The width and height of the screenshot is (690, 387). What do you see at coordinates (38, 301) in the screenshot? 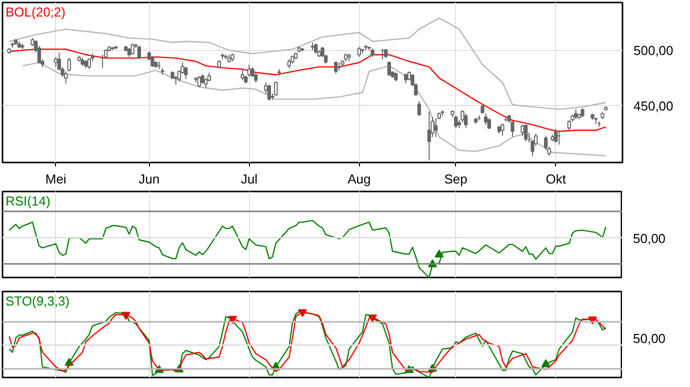
I see `chart-title: STO(9,3,3)` at bounding box center [38, 301].